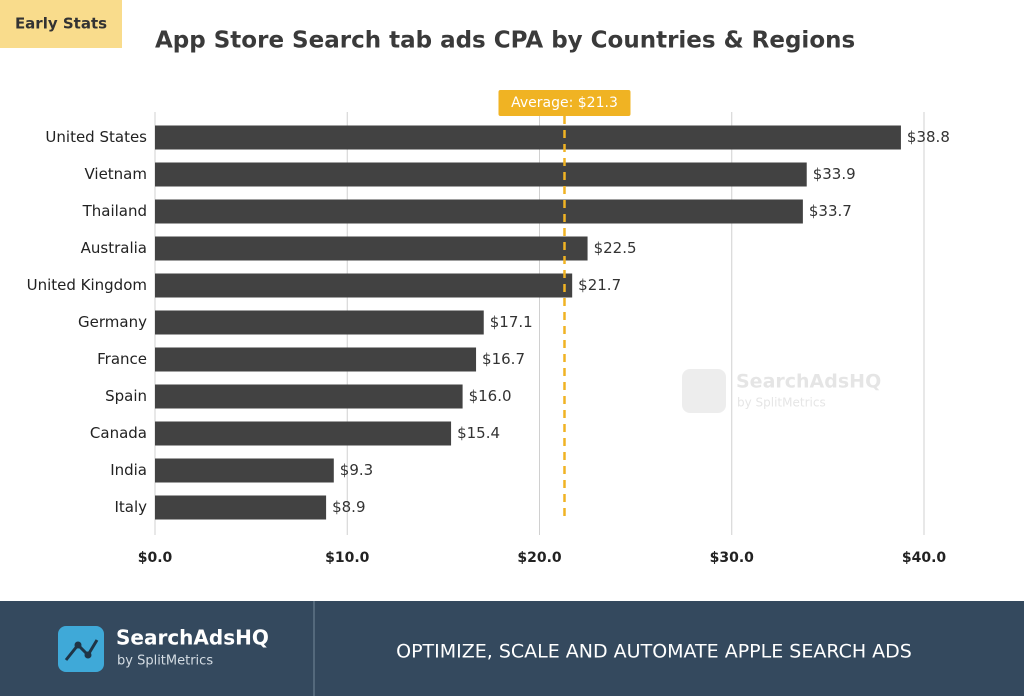 The image size is (1024, 700). I want to click on footer-byline: by SplitMetrics, so click(165, 661).